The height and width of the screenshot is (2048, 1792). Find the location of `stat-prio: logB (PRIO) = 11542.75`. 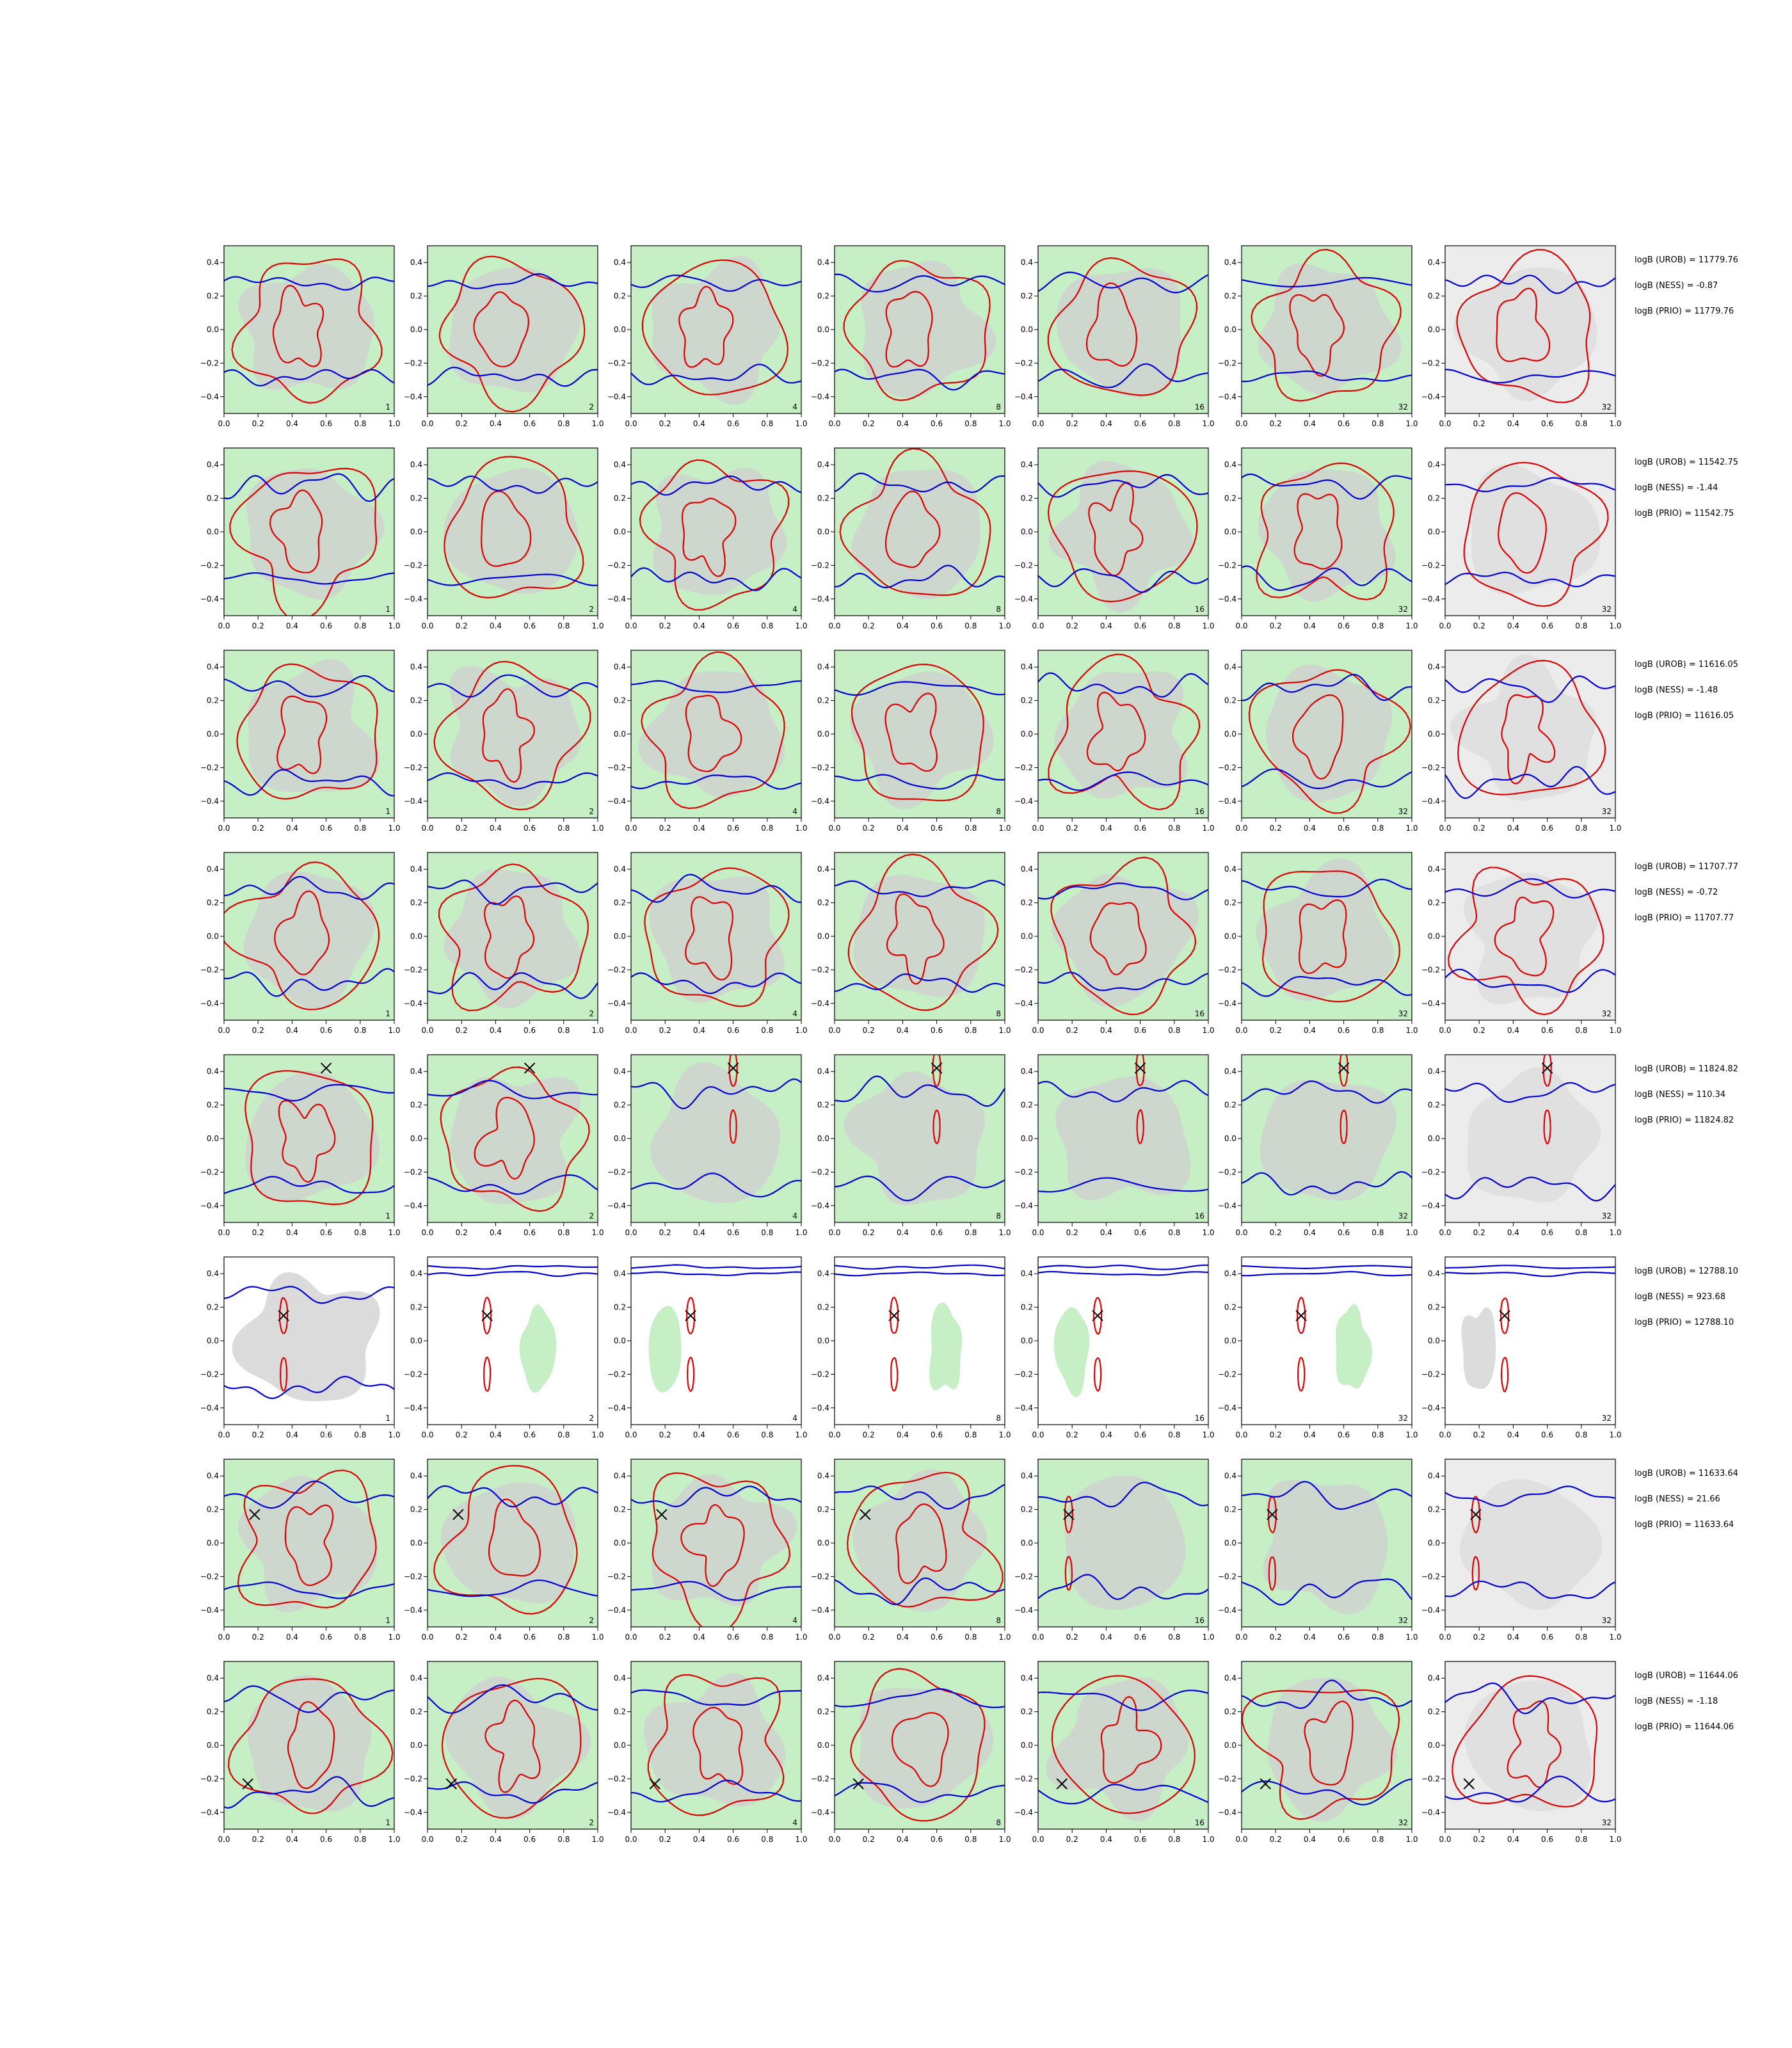

stat-prio: logB (PRIO) = 11542.75 is located at coordinates (1684, 513).